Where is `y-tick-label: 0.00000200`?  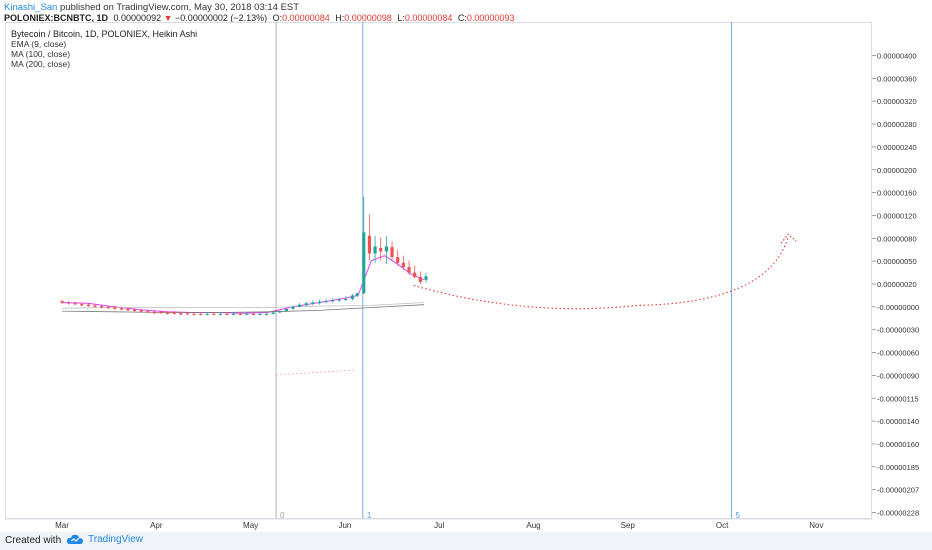
y-tick-label: 0.00000200 is located at coordinates (897, 170).